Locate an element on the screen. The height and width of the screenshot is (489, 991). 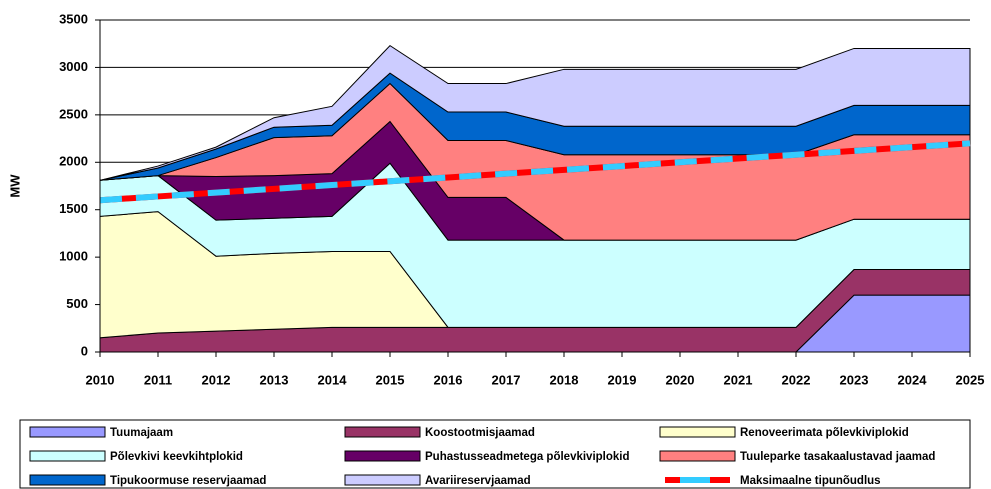
demand-line-dash is located at coordinates (535, 172).